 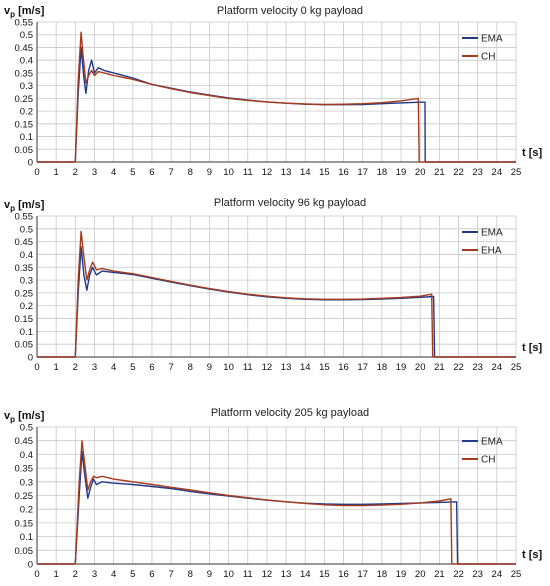 What do you see at coordinates (170, 172) in the screenshot?
I see `x-tick-label: 7` at bounding box center [170, 172].